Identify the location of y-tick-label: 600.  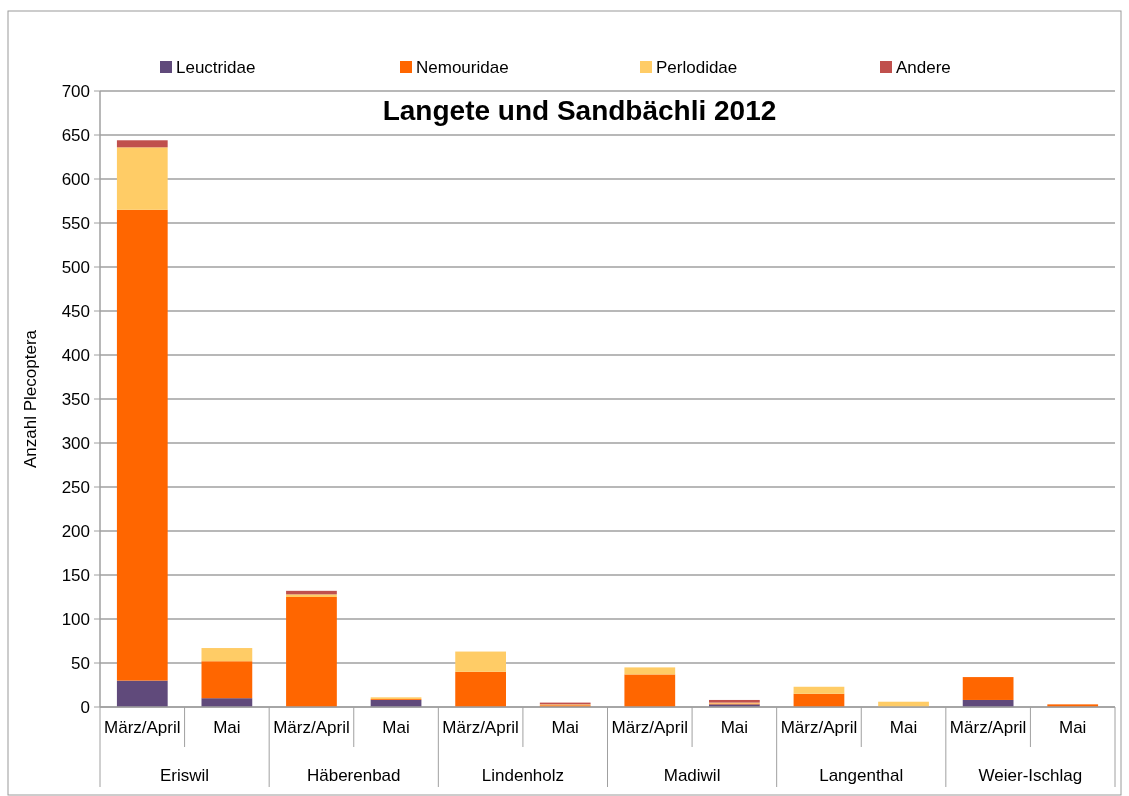
(75, 179).